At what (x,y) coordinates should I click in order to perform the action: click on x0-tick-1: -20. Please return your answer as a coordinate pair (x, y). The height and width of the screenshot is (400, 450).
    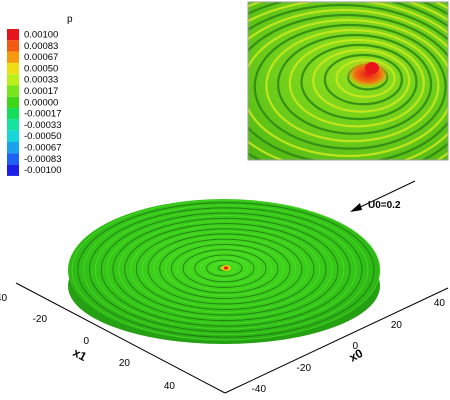
    Looking at the image, I should click on (304, 368).